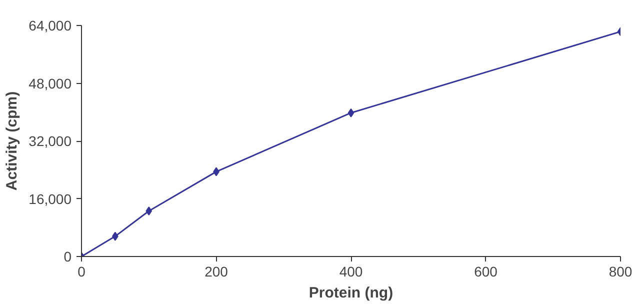 The image size is (640, 304). What do you see at coordinates (351, 293) in the screenshot?
I see `x-axis-title: Protein (ng)` at bounding box center [351, 293].